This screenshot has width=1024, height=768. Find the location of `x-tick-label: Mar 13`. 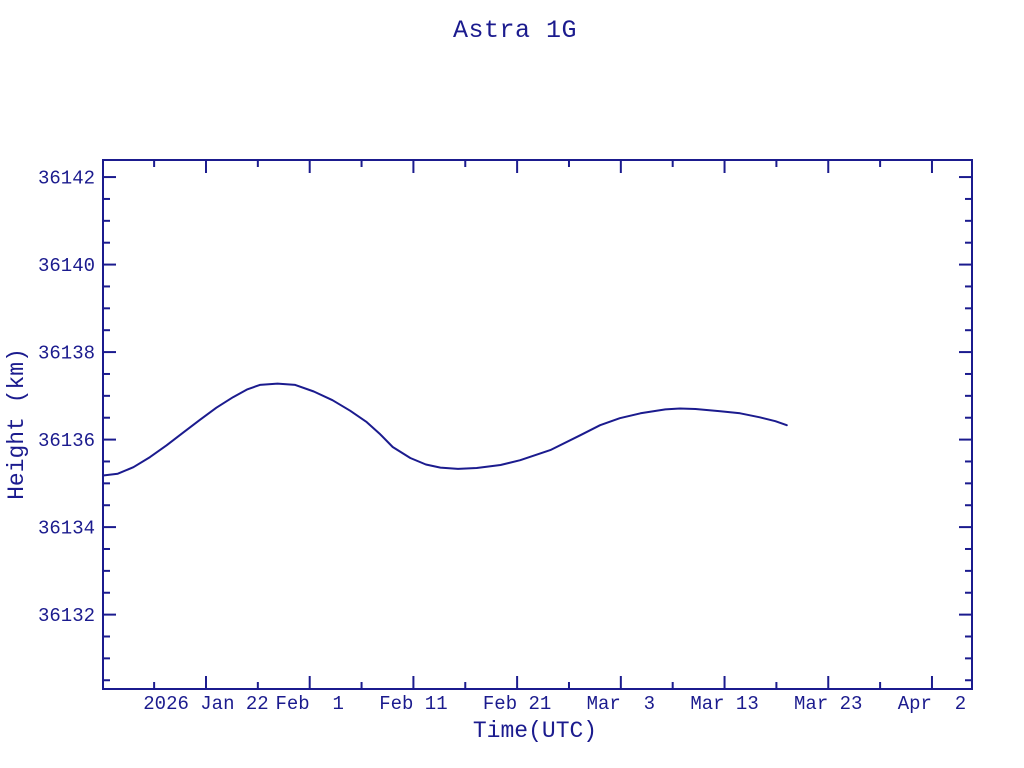

x-tick-label: Mar 13 is located at coordinates (724, 704).